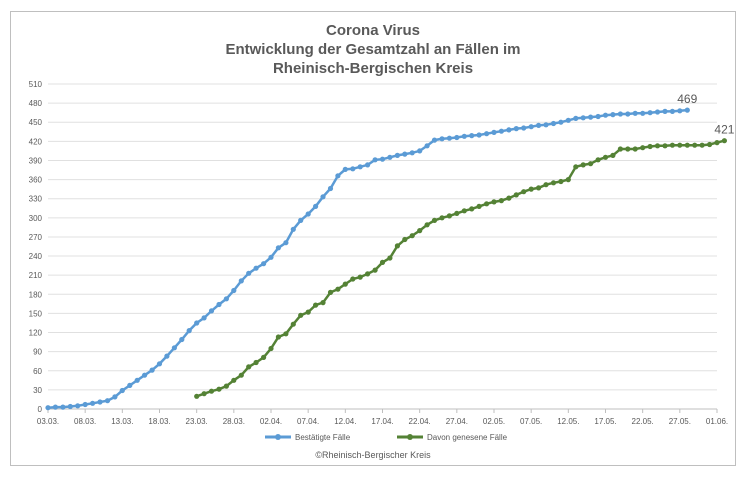  Describe the element at coordinates (36, 141) in the screenshot. I see `y-tick-label: 420` at that location.